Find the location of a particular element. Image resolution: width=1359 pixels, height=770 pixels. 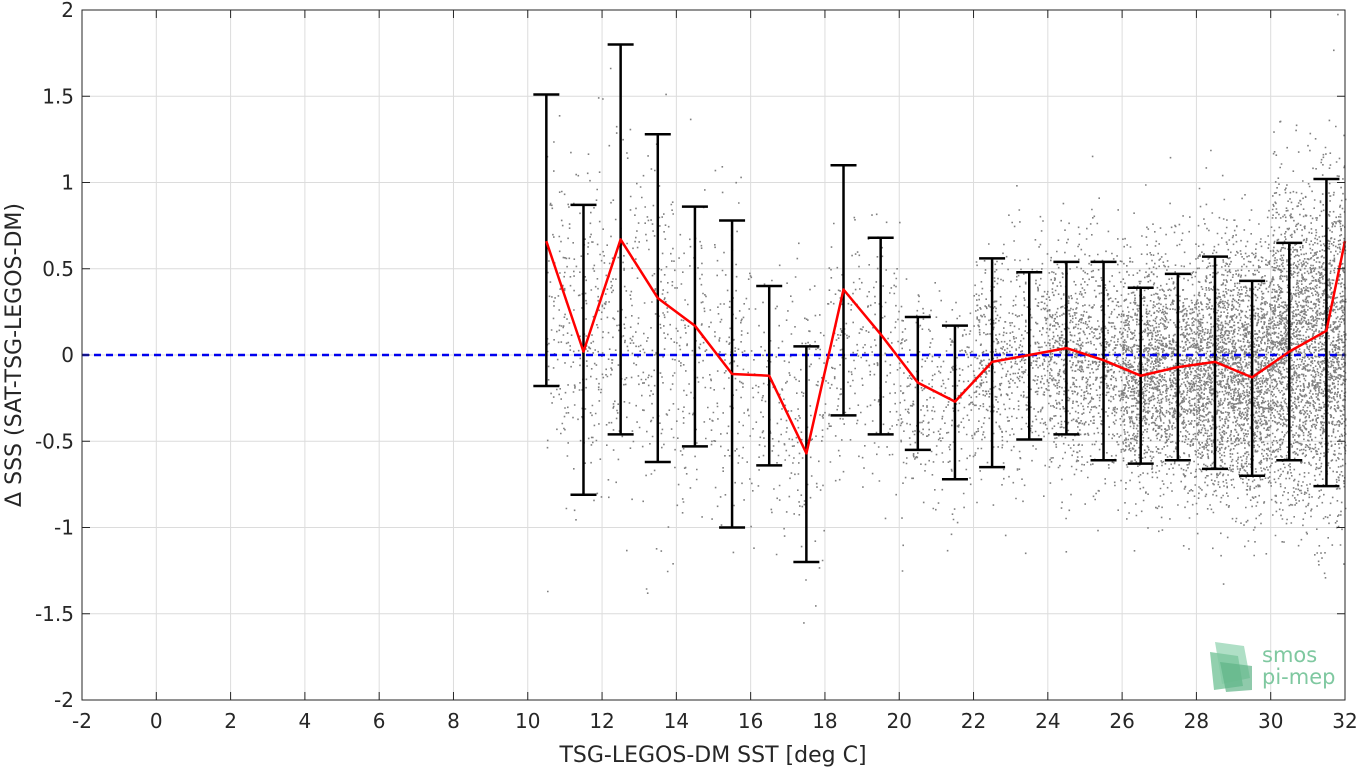

x-tick-label: 24 is located at coordinates (1047, 721).